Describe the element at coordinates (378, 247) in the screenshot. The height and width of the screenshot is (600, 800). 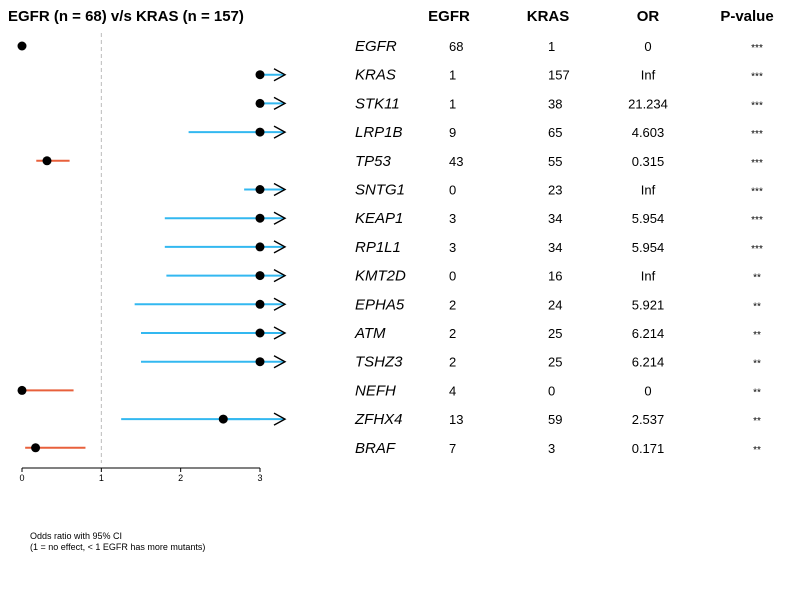
I see `gene-label: RP1L1` at that location.